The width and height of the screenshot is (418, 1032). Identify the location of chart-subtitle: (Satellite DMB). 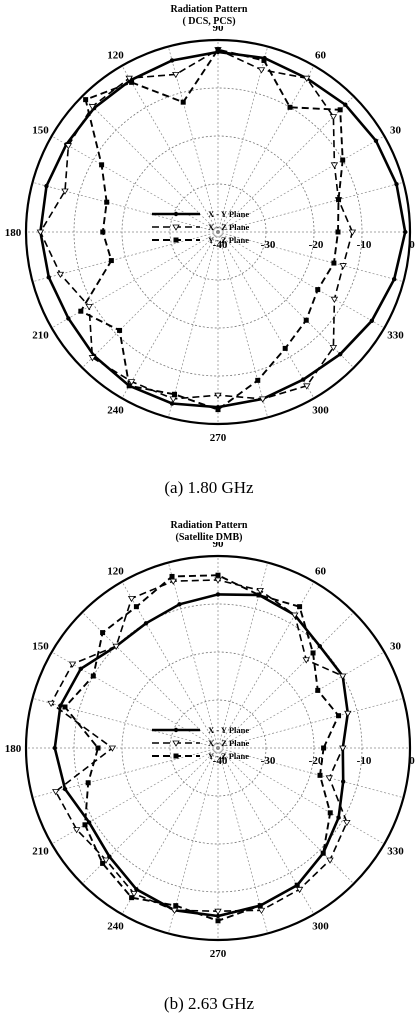
(209, 537).